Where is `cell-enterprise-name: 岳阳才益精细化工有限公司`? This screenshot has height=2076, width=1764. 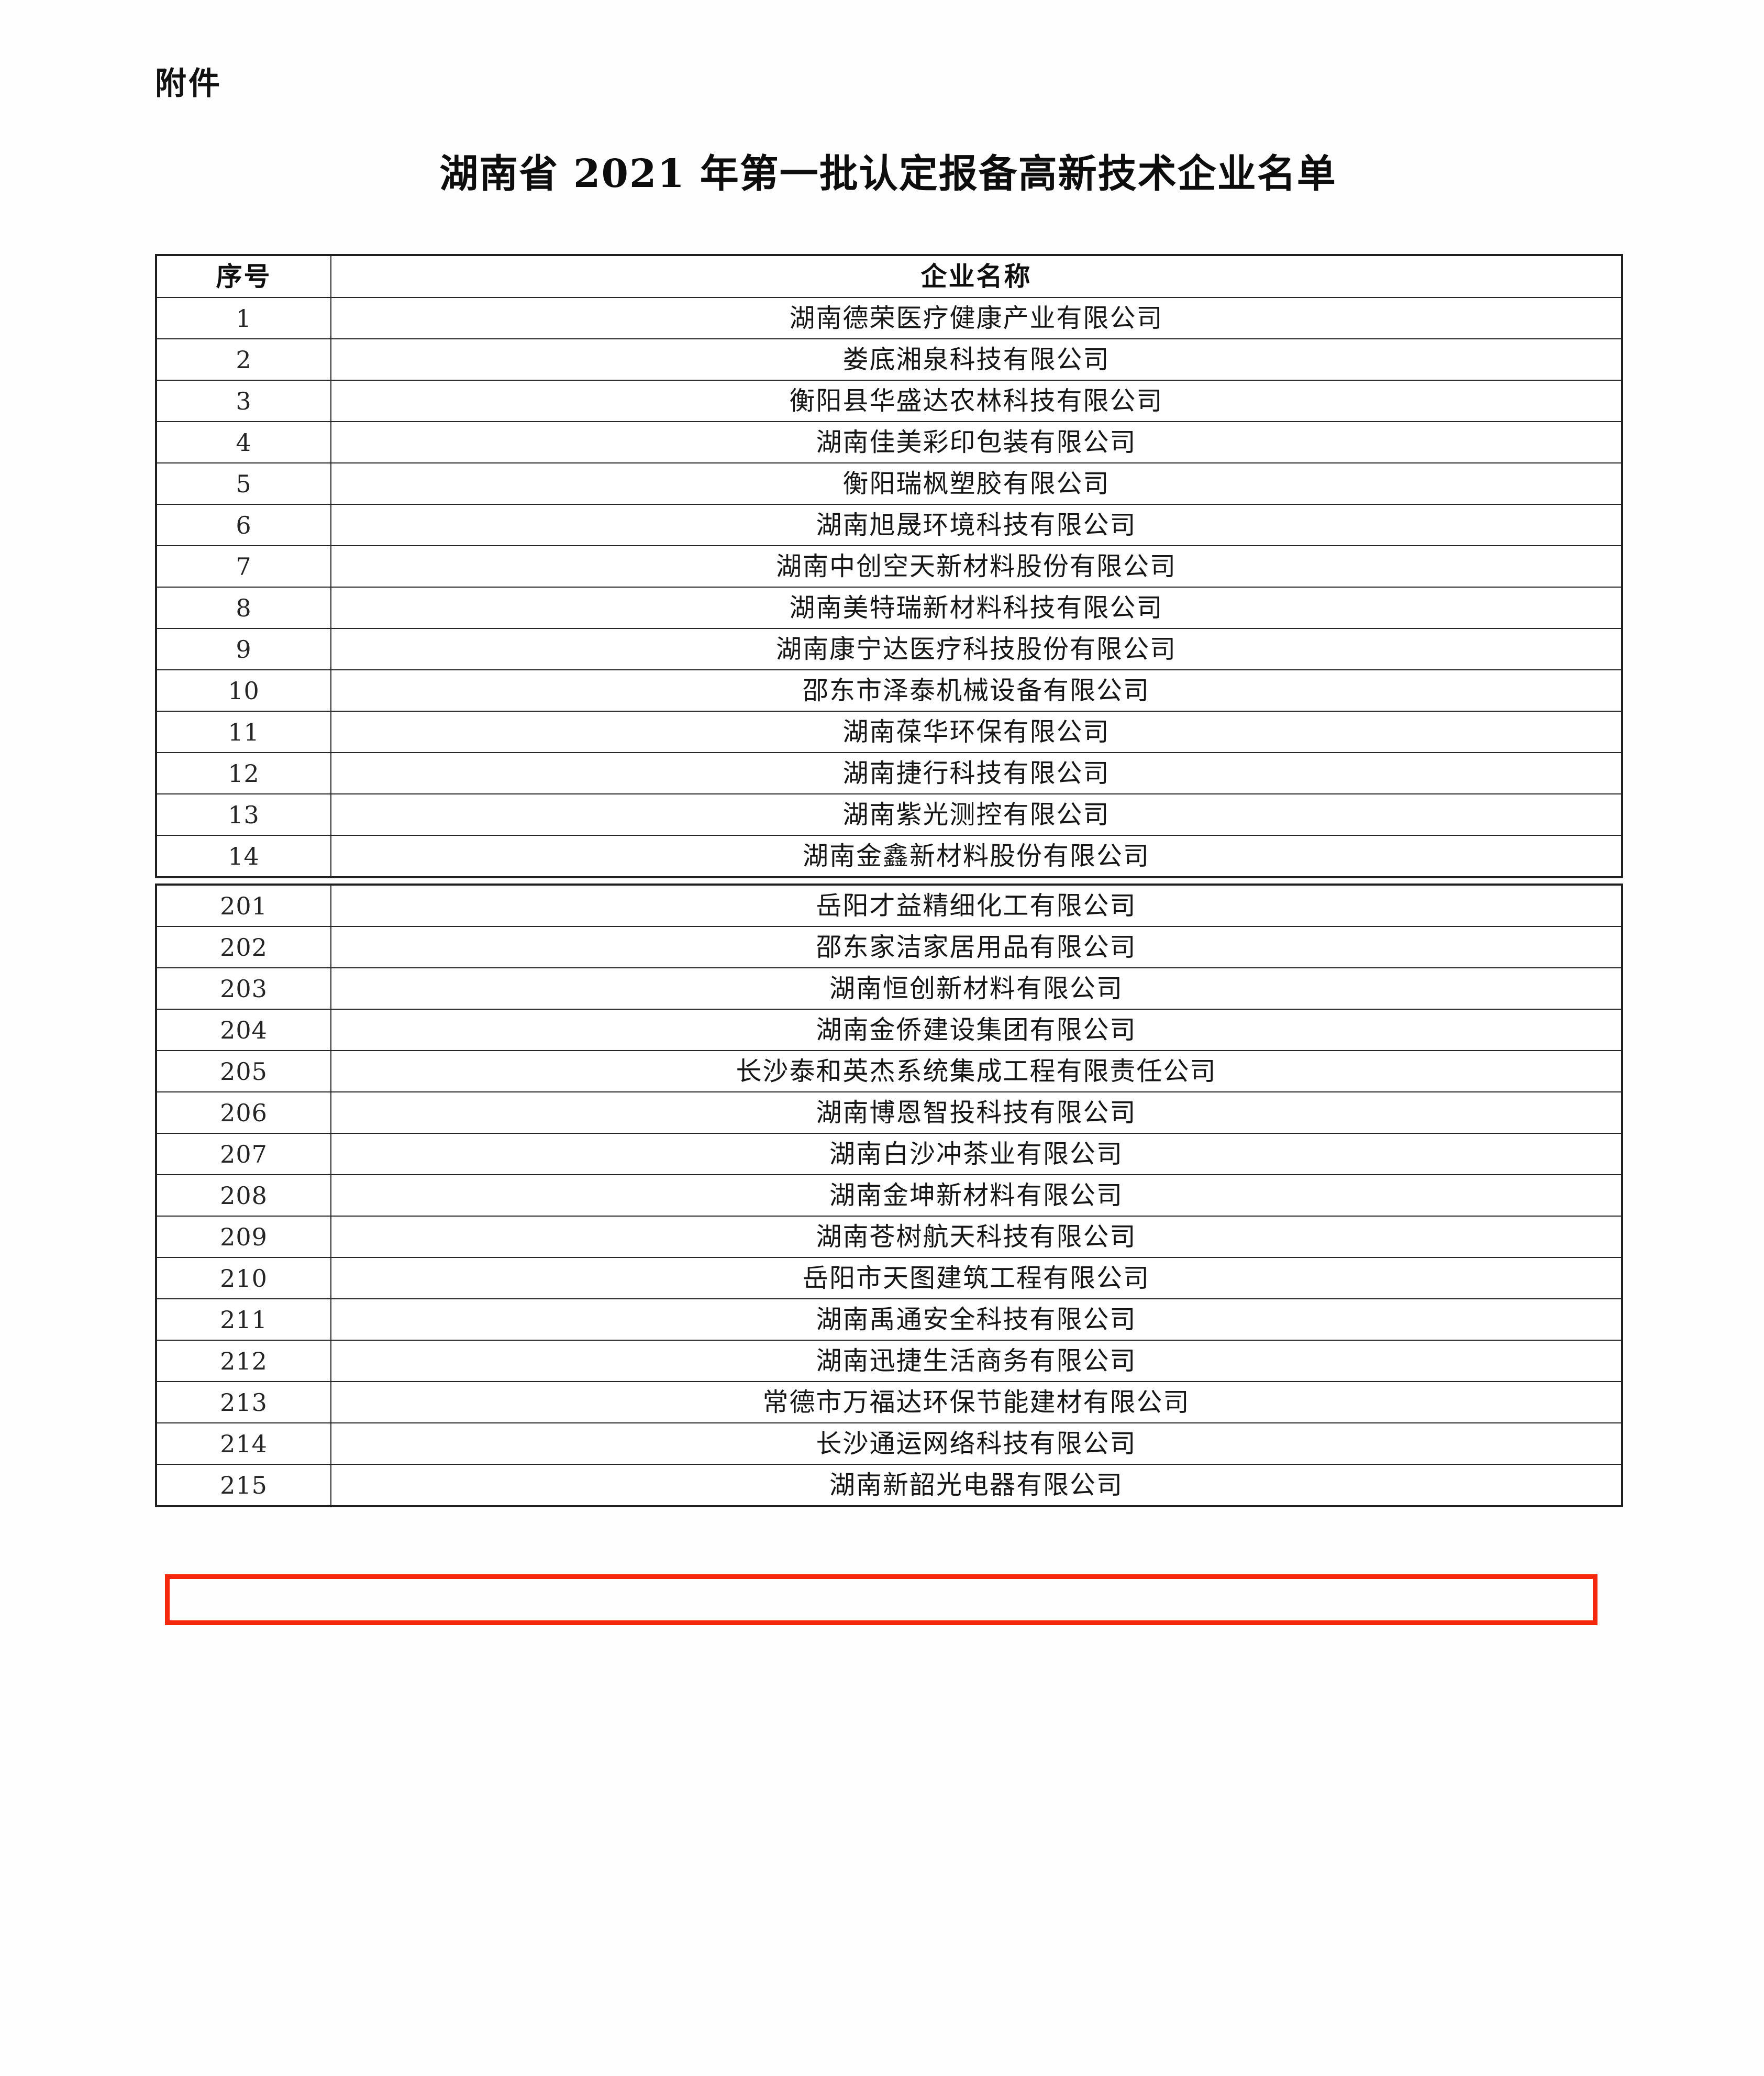
cell-enterprise-name: 岳阳才益精细化工有限公司 is located at coordinates (977, 905).